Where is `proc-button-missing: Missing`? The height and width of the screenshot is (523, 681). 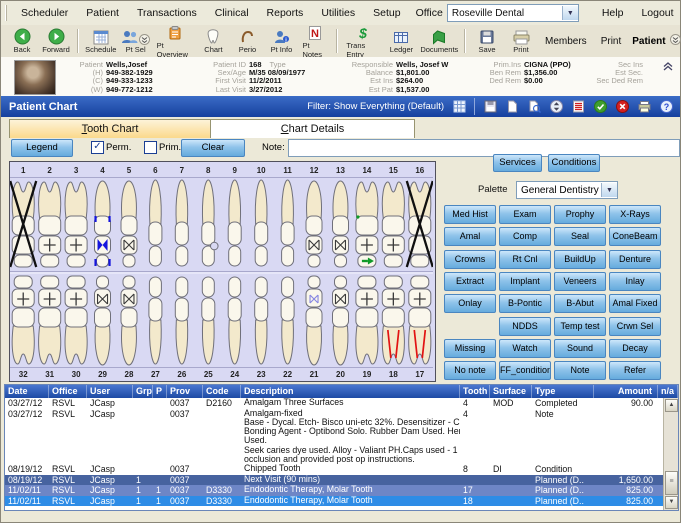
proc-button-missing: Missing is located at coordinates (470, 348).